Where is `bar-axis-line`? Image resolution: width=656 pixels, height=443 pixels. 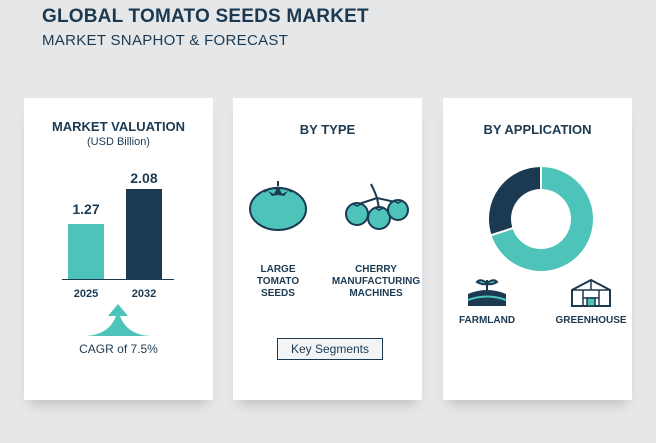
bar-axis-line is located at coordinates (118, 279).